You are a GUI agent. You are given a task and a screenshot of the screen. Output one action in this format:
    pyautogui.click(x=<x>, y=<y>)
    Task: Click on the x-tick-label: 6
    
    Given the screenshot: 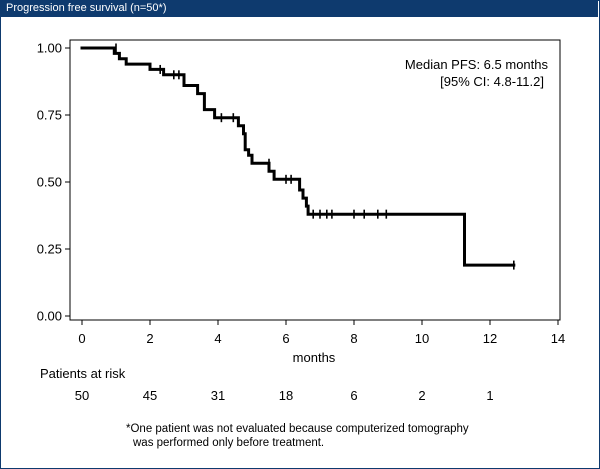 What is the action you would take?
    pyautogui.click(x=285, y=338)
    